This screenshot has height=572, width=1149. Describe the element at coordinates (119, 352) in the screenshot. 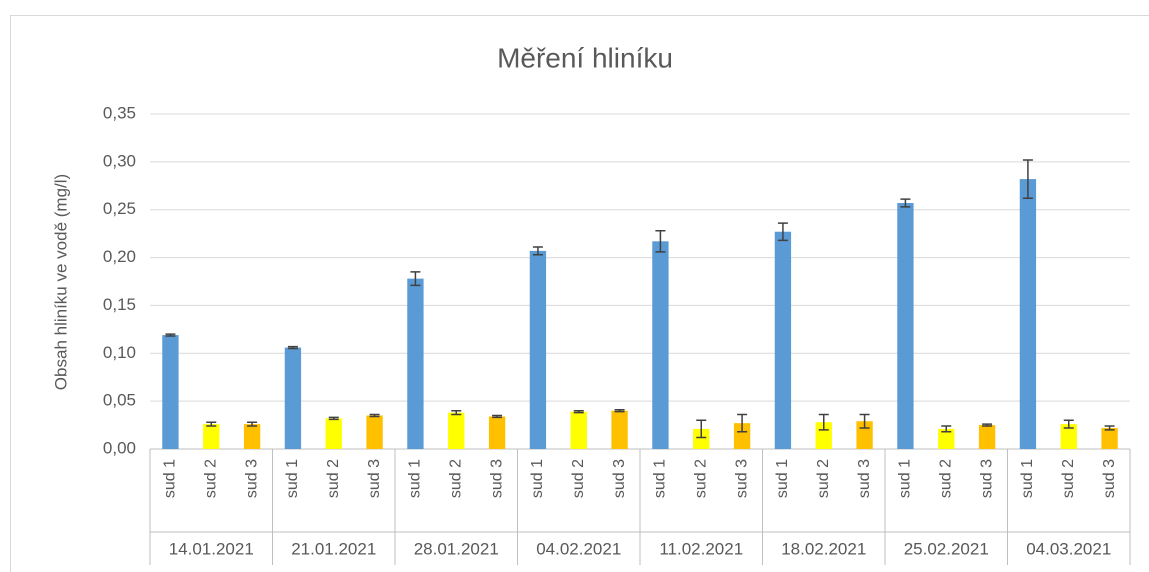

I see `y-tick-label: 0,10` at that location.